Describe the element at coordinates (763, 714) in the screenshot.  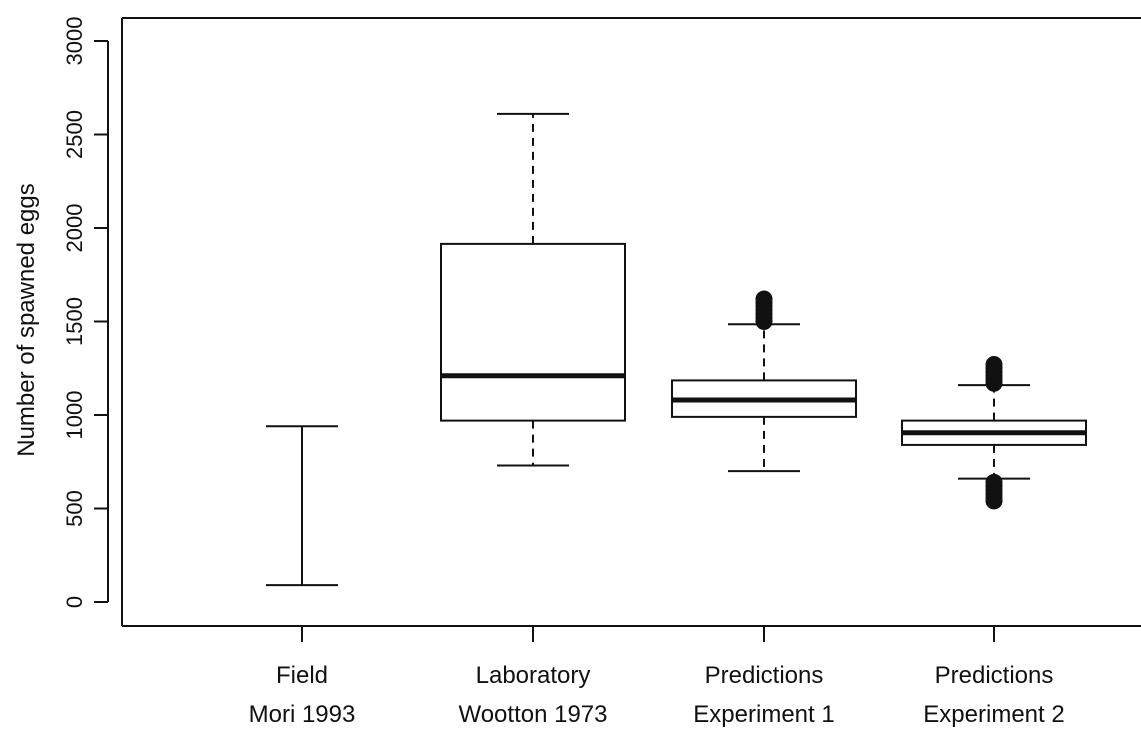
I see `x-category-label-line2: Experiment 1` at that location.